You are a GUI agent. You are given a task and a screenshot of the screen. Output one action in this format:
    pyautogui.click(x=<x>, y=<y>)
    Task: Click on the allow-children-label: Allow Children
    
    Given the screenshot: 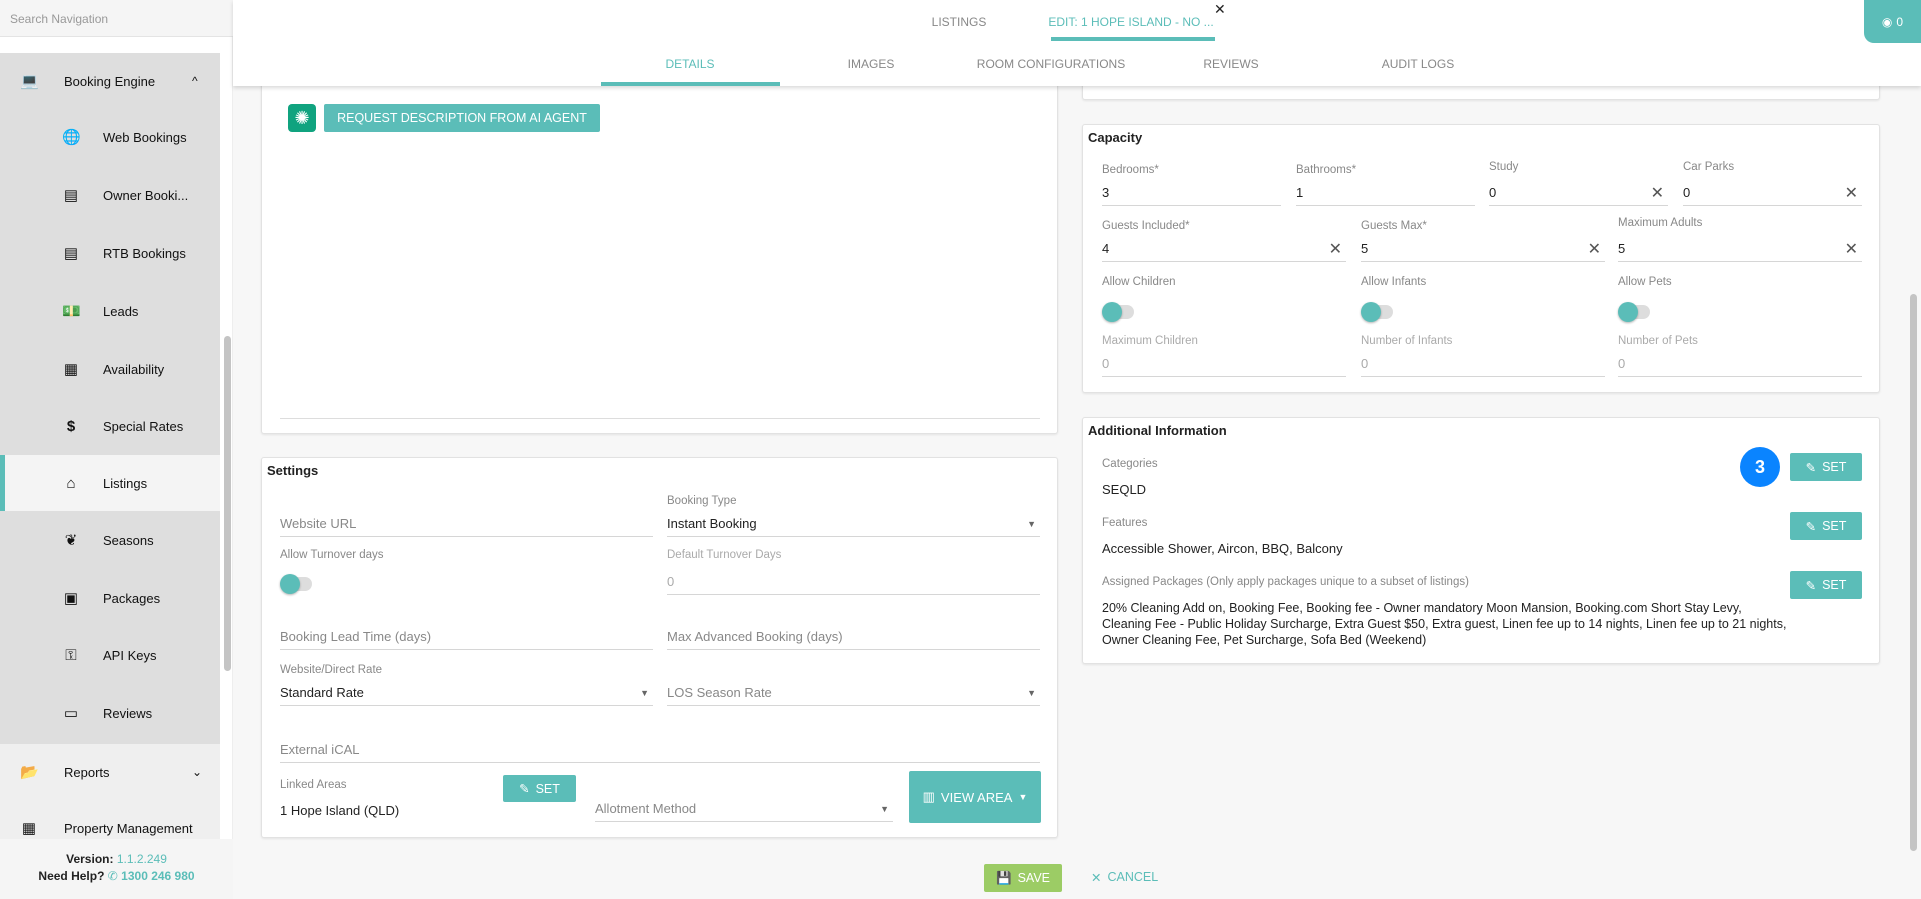 What is the action you would take?
    pyautogui.click(x=1139, y=282)
    